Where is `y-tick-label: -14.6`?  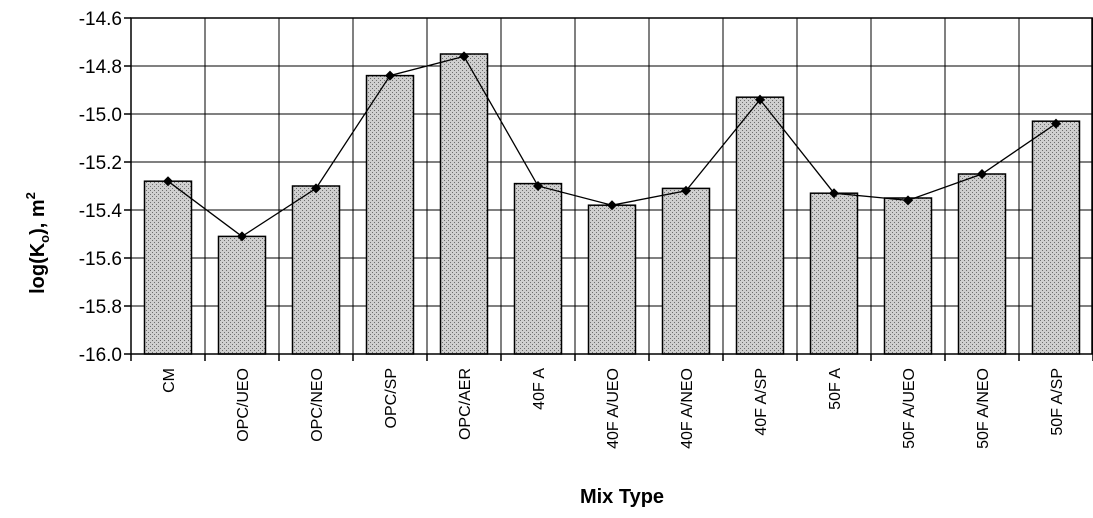
y-tick-label: -14.6 is located at coordinates (100, 19).